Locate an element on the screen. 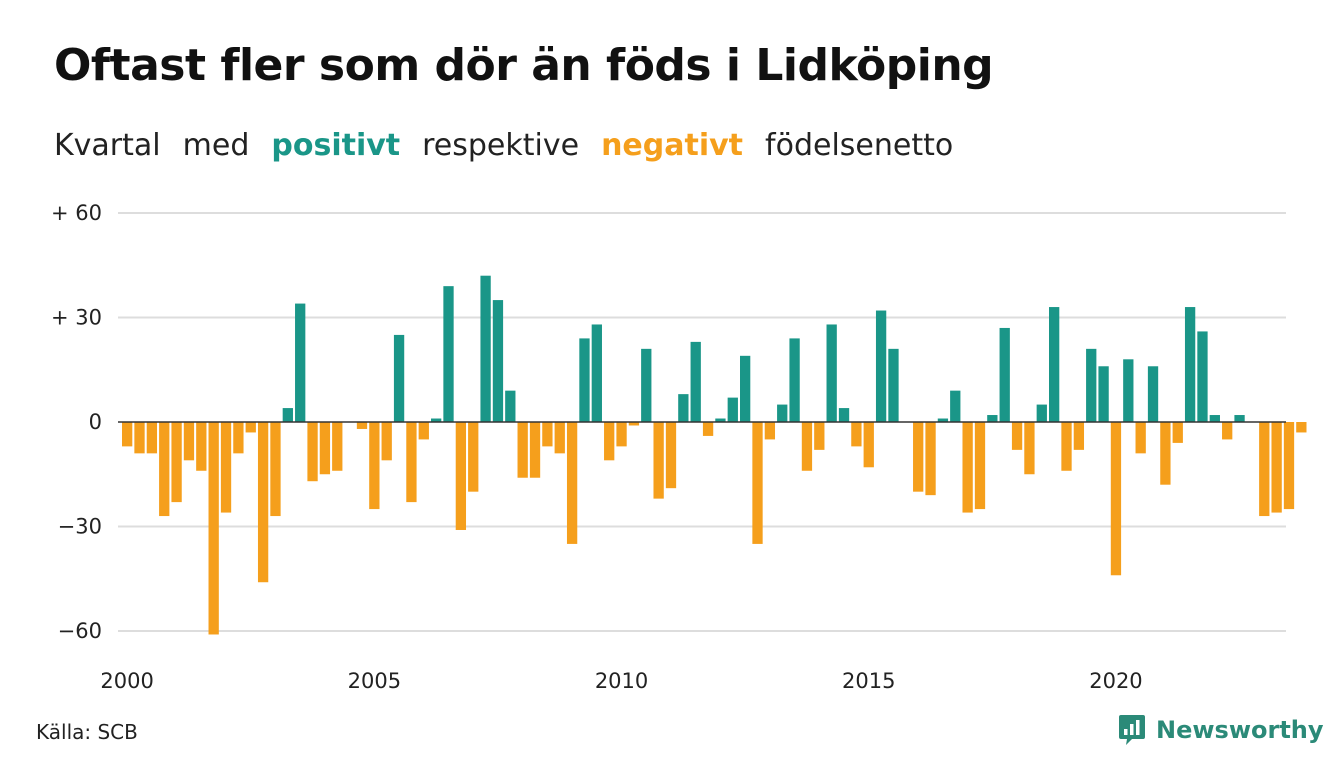 The height and width of the screenshot is (780, 1340). y-tick-label: + 30 is located at coordinates (76, 318).